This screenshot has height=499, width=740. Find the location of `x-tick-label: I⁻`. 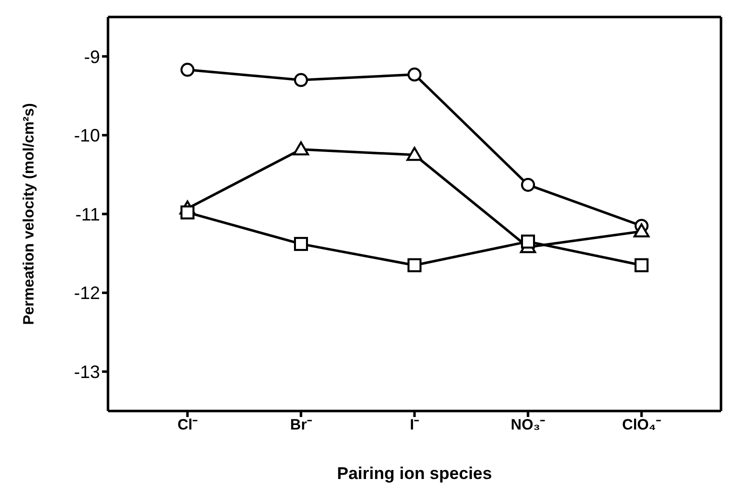

x-tick-label: I⁻ is located at coordinates (415, 425).